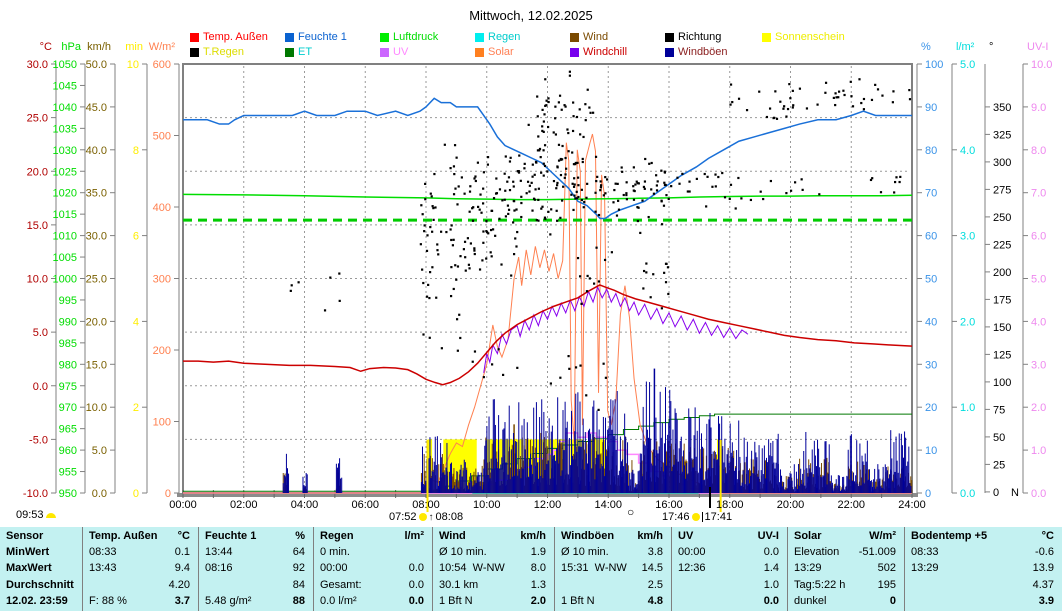 This screenshot has height=611, width=1062. I want to click on svg-text: 960, so click(68, 451).